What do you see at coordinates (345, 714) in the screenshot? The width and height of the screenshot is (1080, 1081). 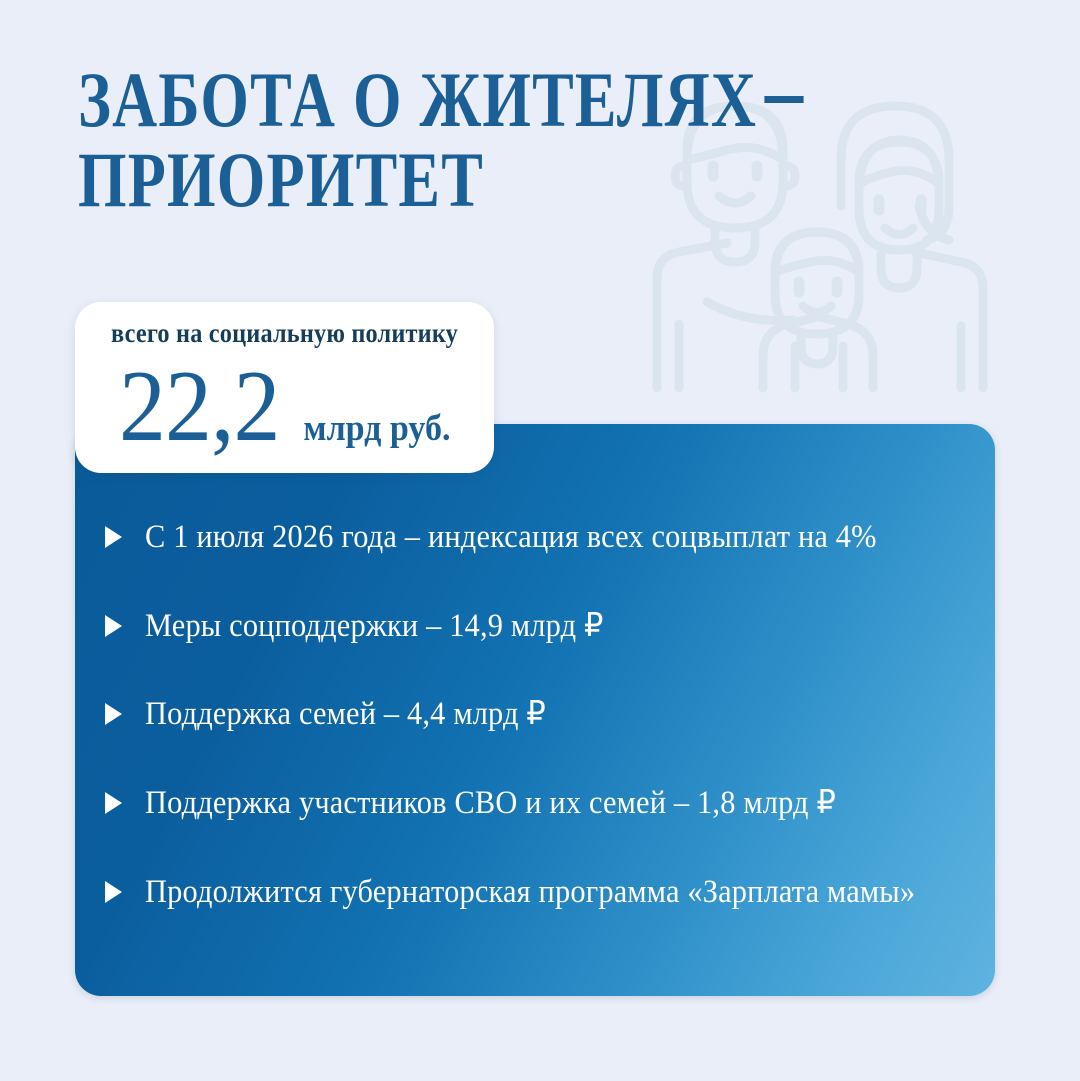 I see `list-item-label: Поддержка семей – 4,4 млрд ₽` at bounding box center [345, 714].